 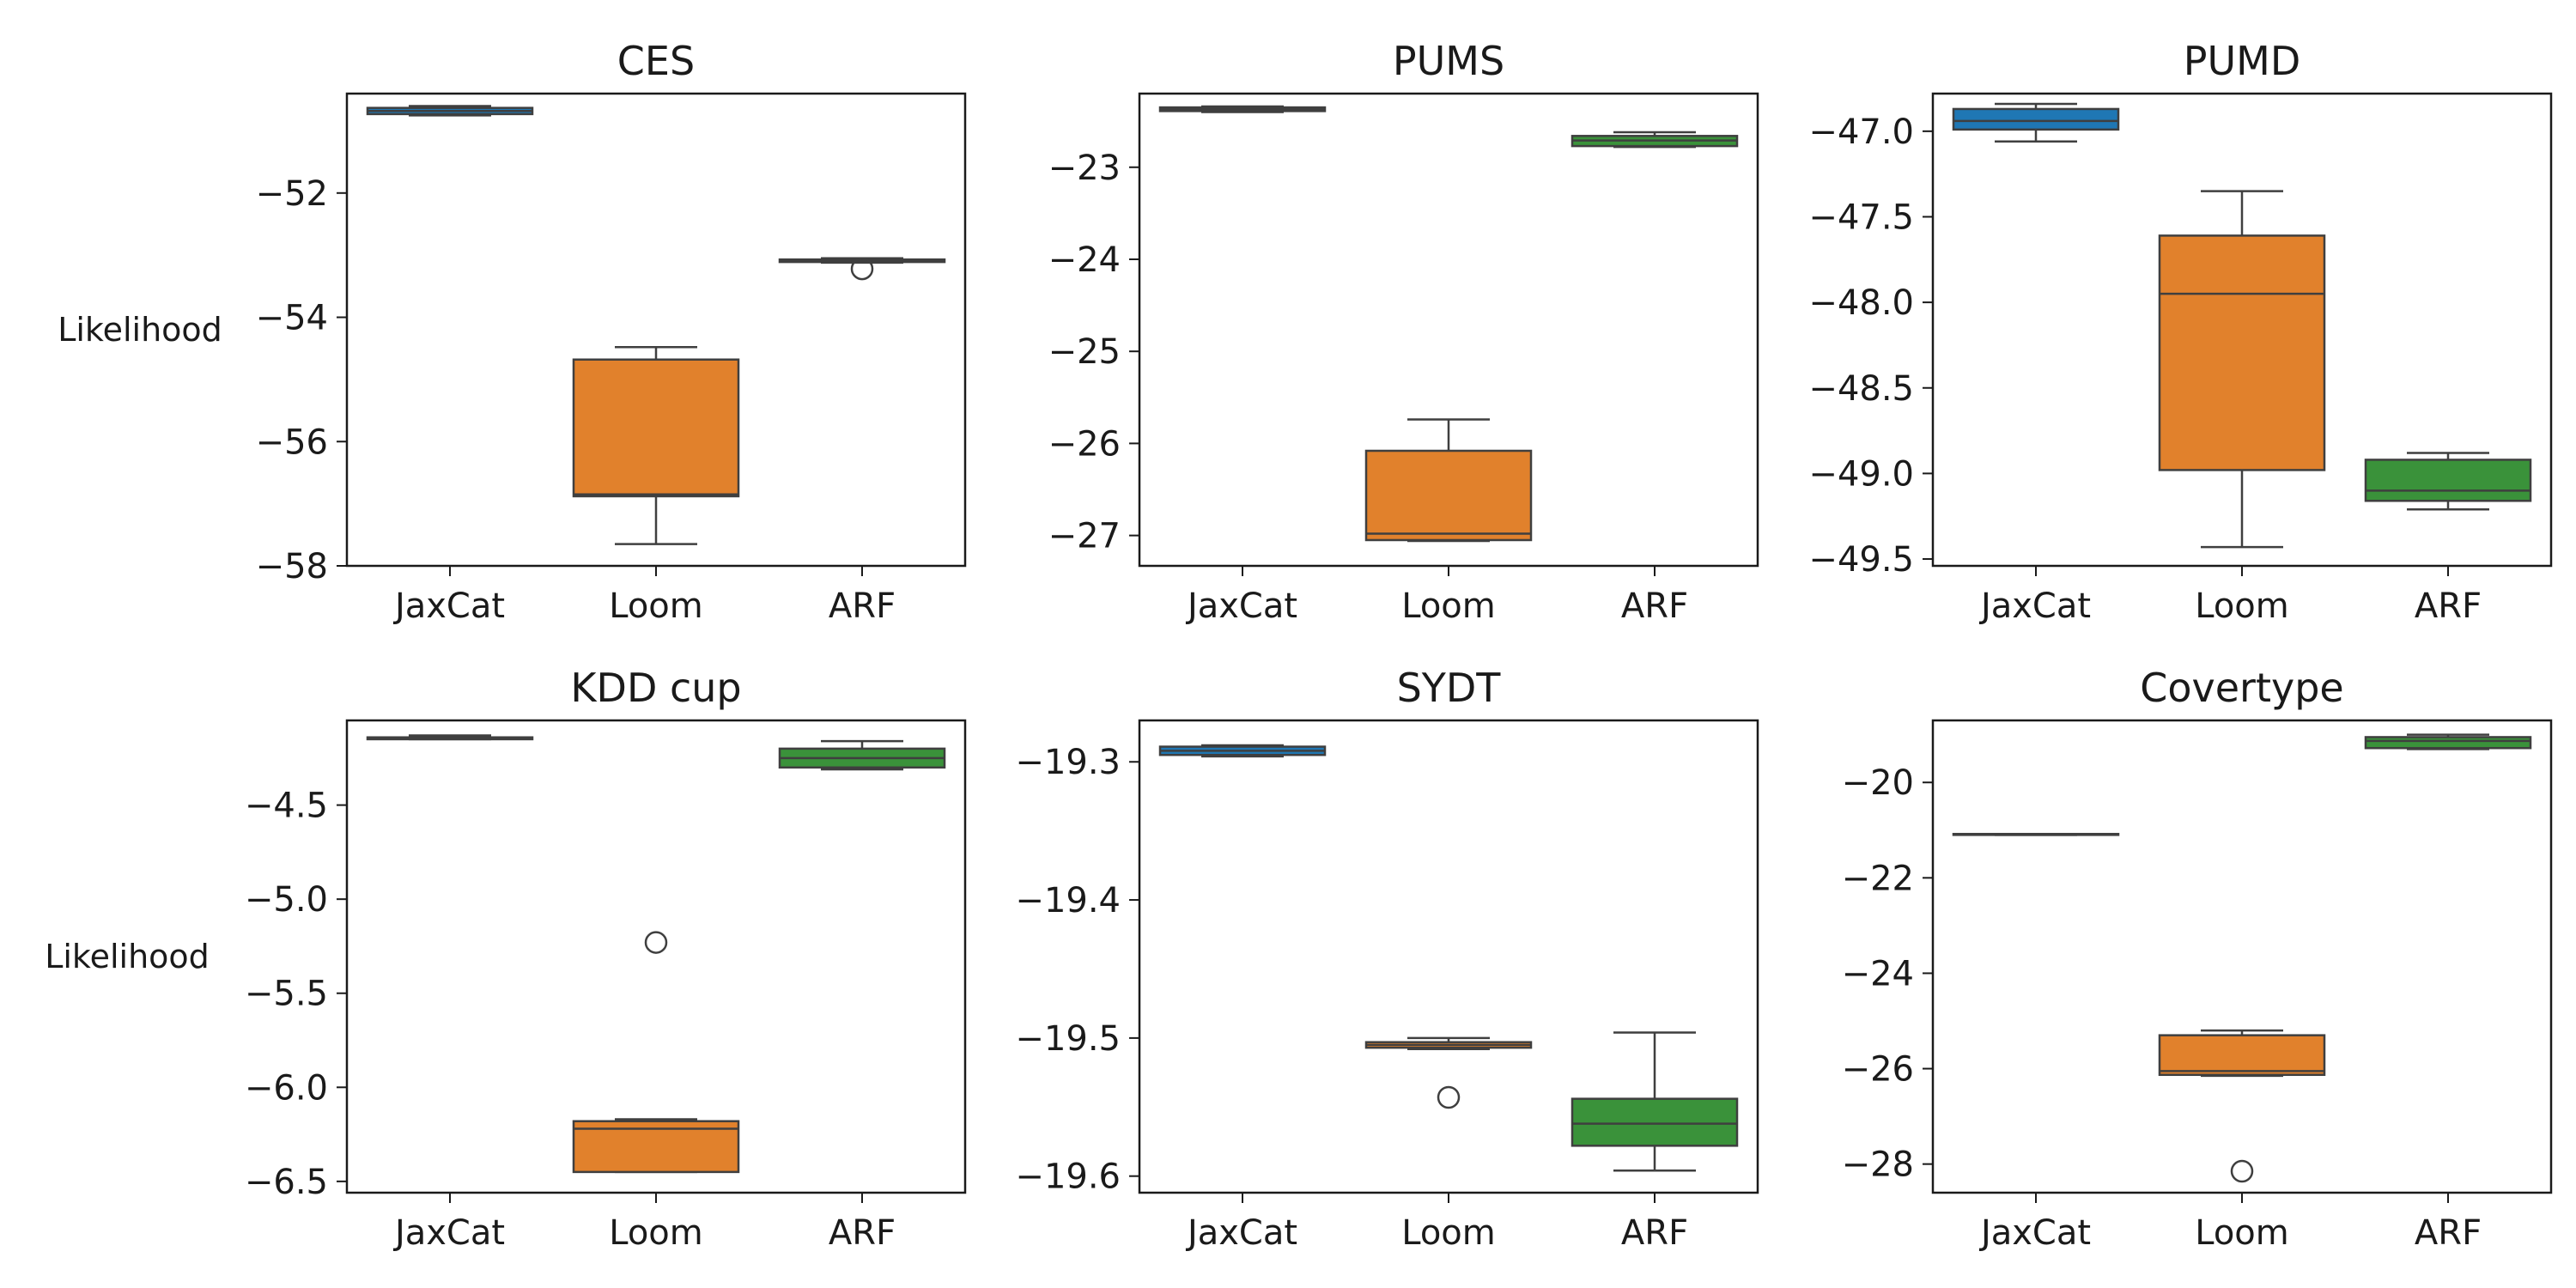 I want to click on panel-covertype: Covertype −20 −22 −24 −26 −28 JaxCat Loom ARF, so click(x=2197, y=959).